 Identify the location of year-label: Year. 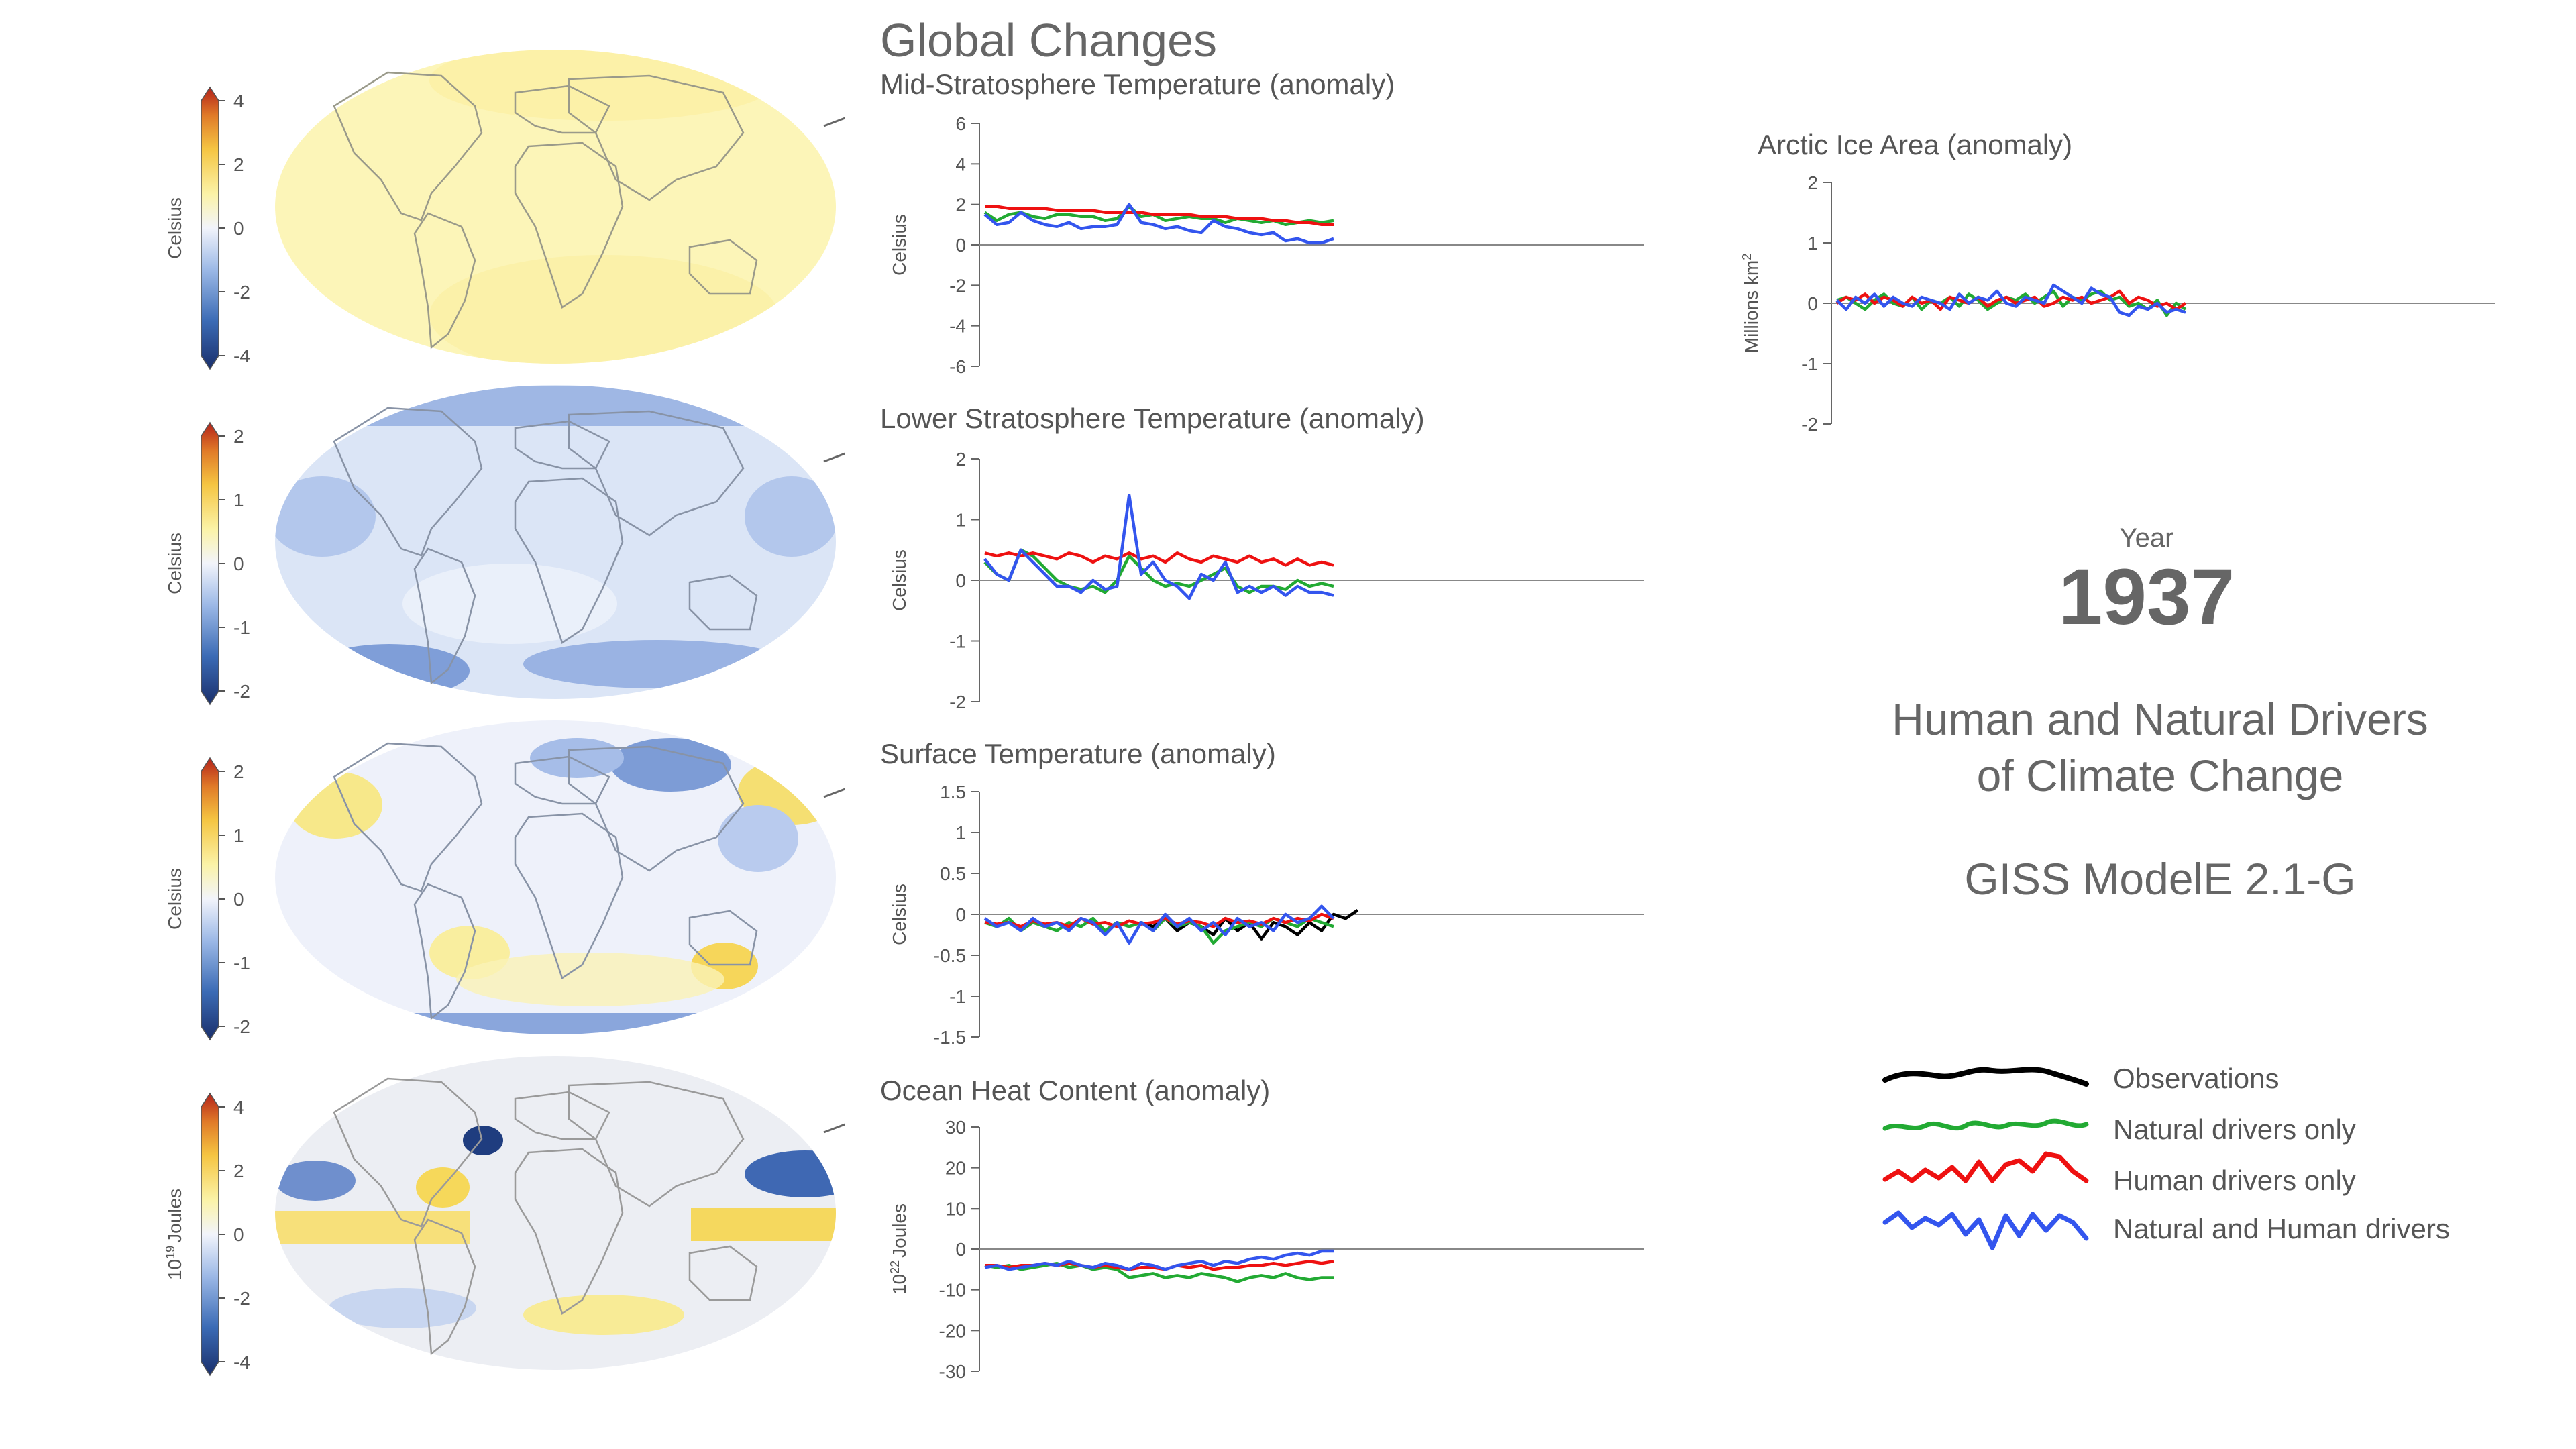
(2146, 538).